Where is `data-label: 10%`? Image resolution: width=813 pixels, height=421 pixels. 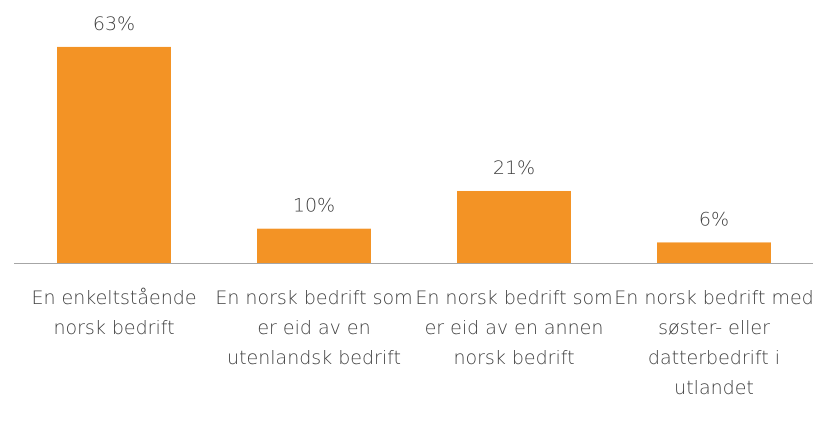
data-label: 10% is located at coordinates (314, 206).